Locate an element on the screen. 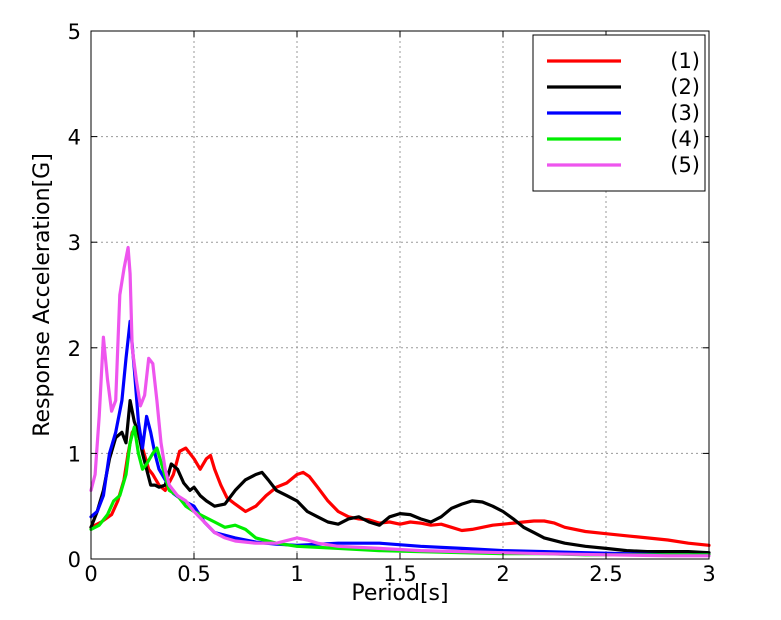 This screenshot has width=781, height=620. x-tick-label: 2 is located at coordinates (502, 574).